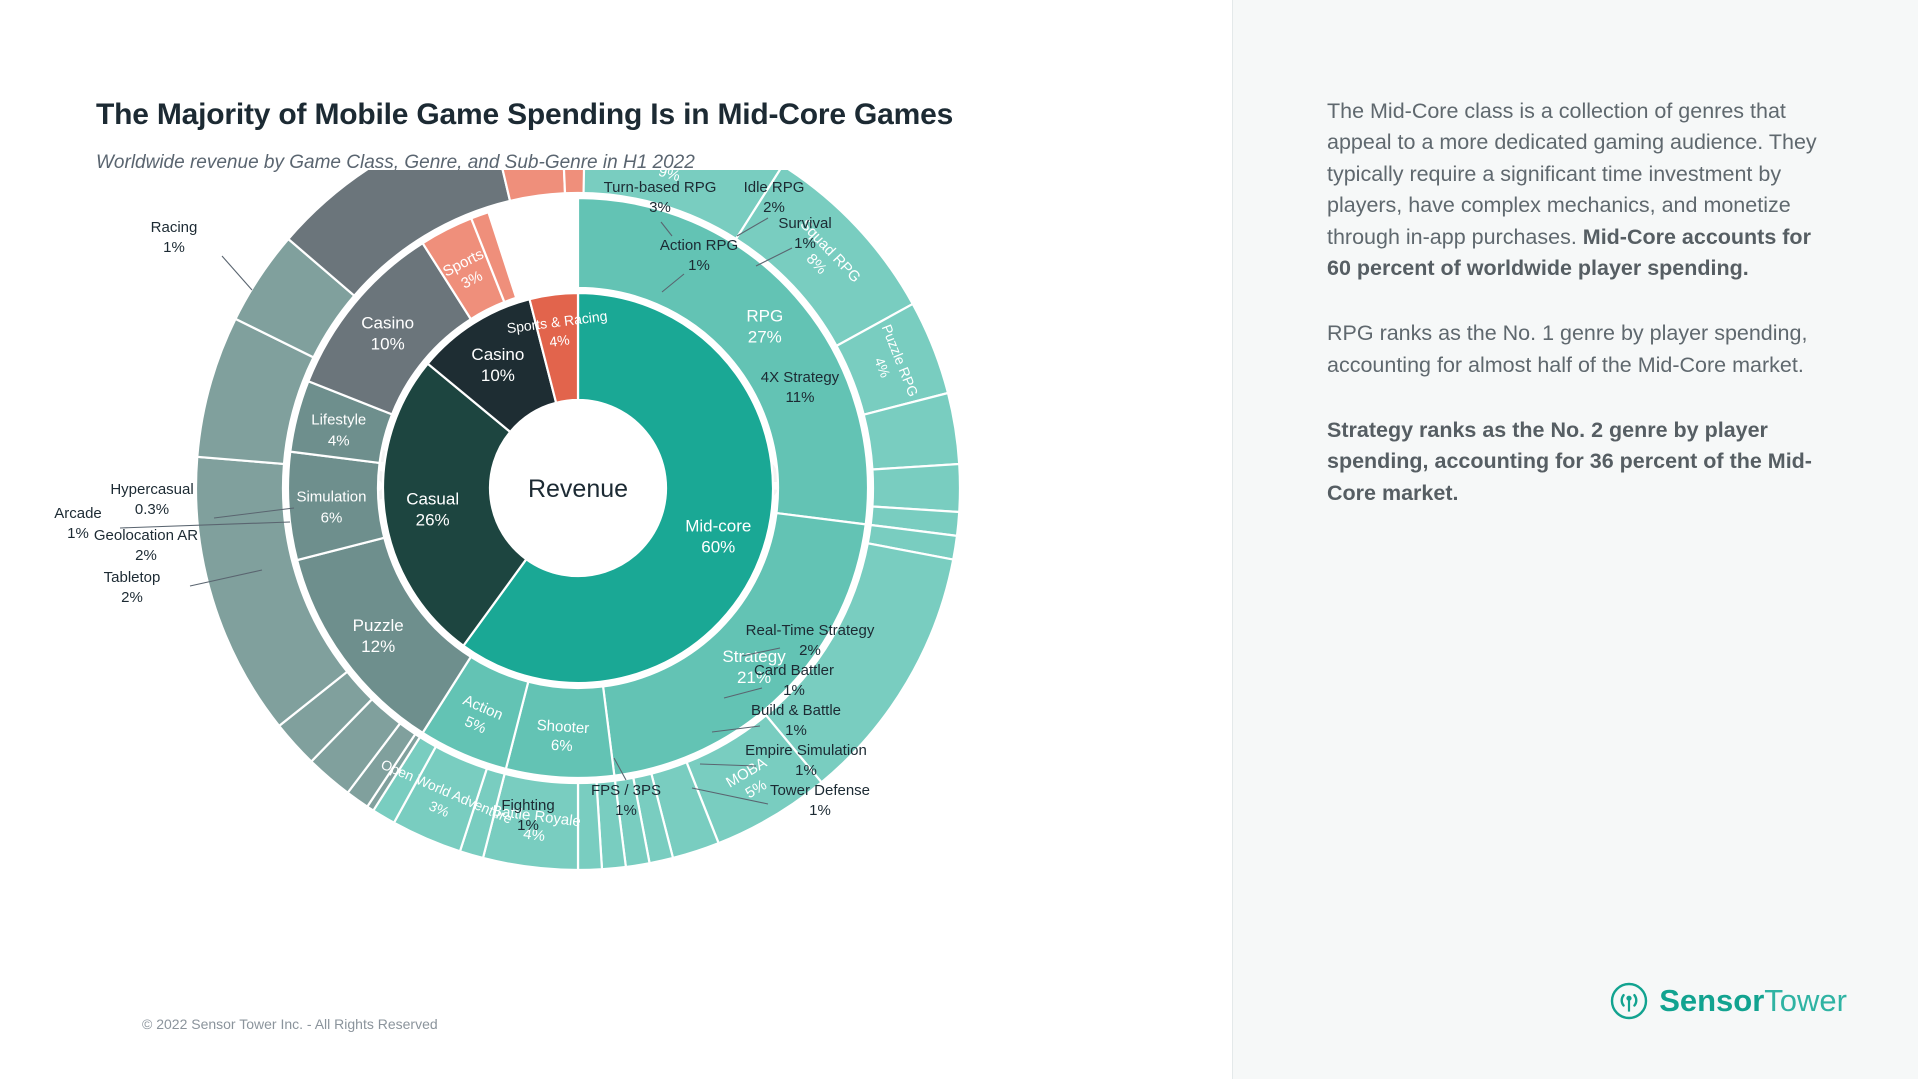 The height and width of the screenshot is (1079, 1918). What do you see at coordinates (132, 587) in the screenshot?
I see `outside-label: Tabletop 2%` at bounding box center [132, 587].